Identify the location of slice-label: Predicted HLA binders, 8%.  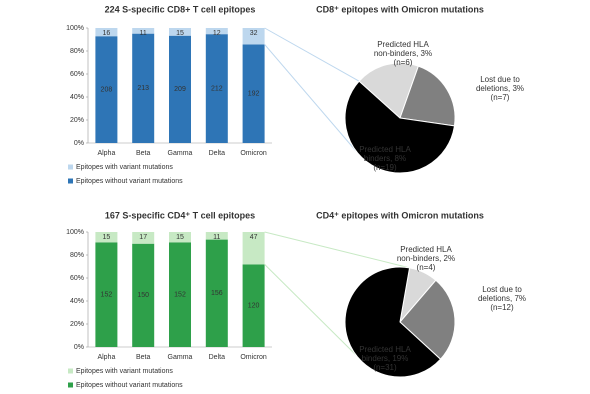
(385, 154).